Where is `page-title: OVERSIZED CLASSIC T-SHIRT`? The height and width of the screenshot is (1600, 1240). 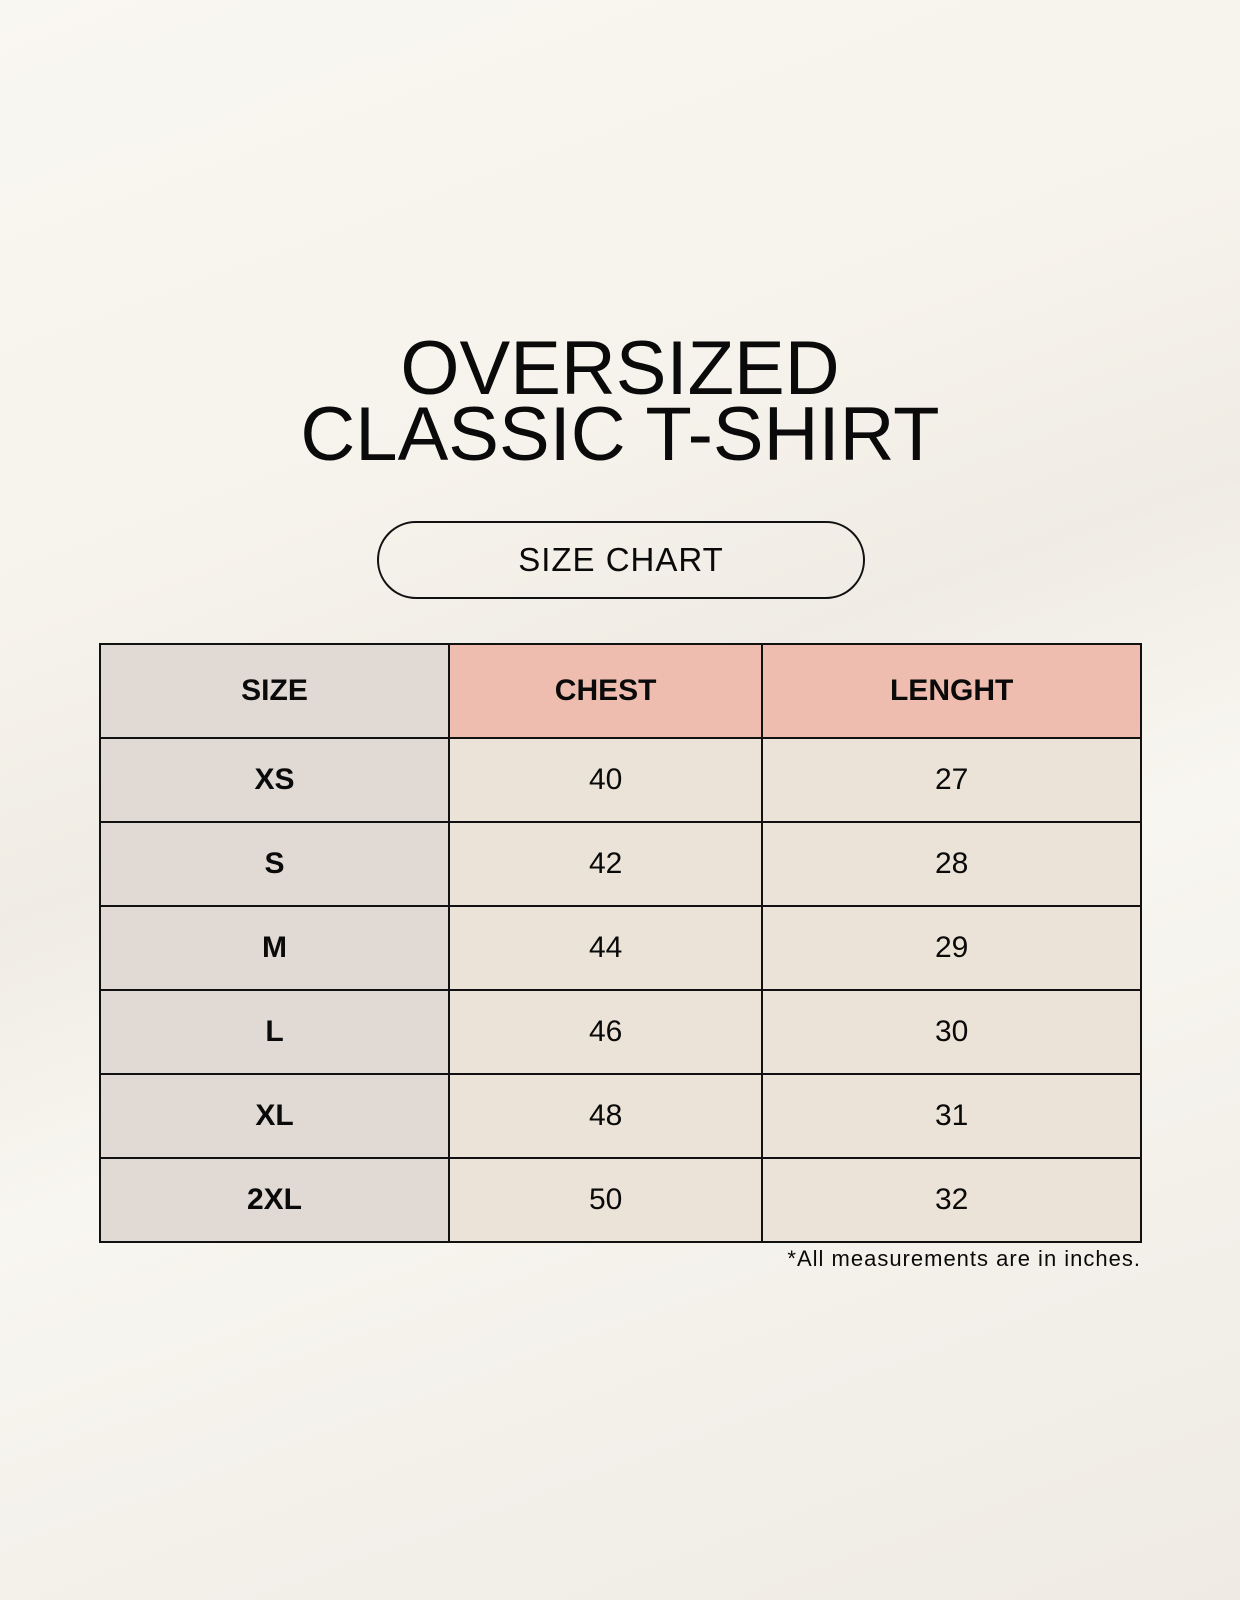 page-title: OVERSIZED CLASSIC T-SHIRT is located at coordinates (620, 401).